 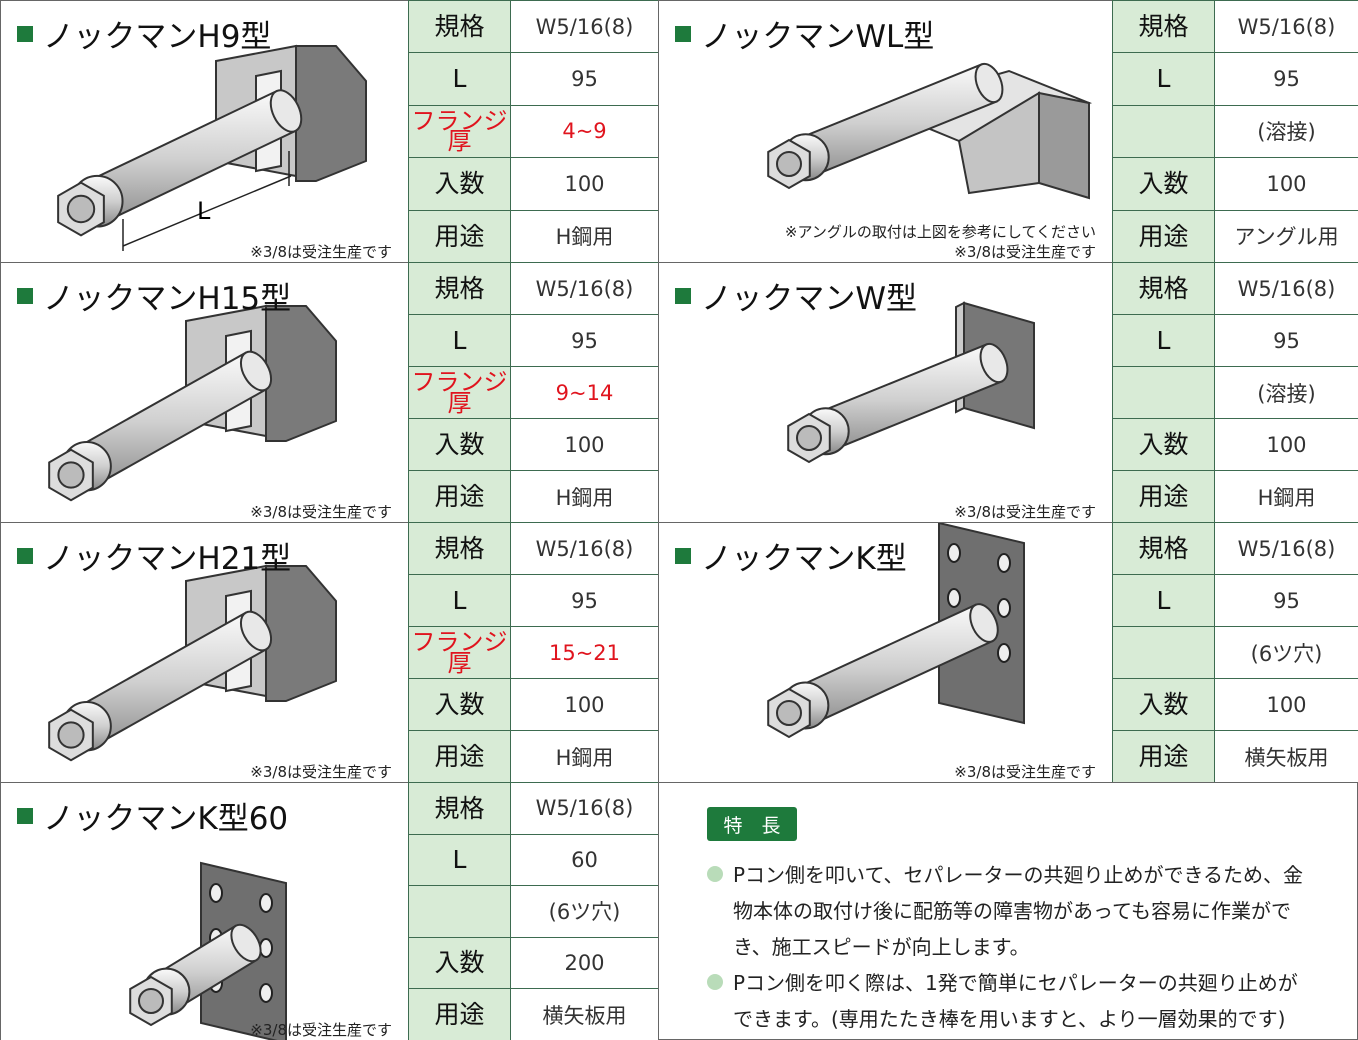 What do you see at coordinates (584, 652) in the screenshot?
I see `spec-value: 15~21` at bounding box center [584, 652].